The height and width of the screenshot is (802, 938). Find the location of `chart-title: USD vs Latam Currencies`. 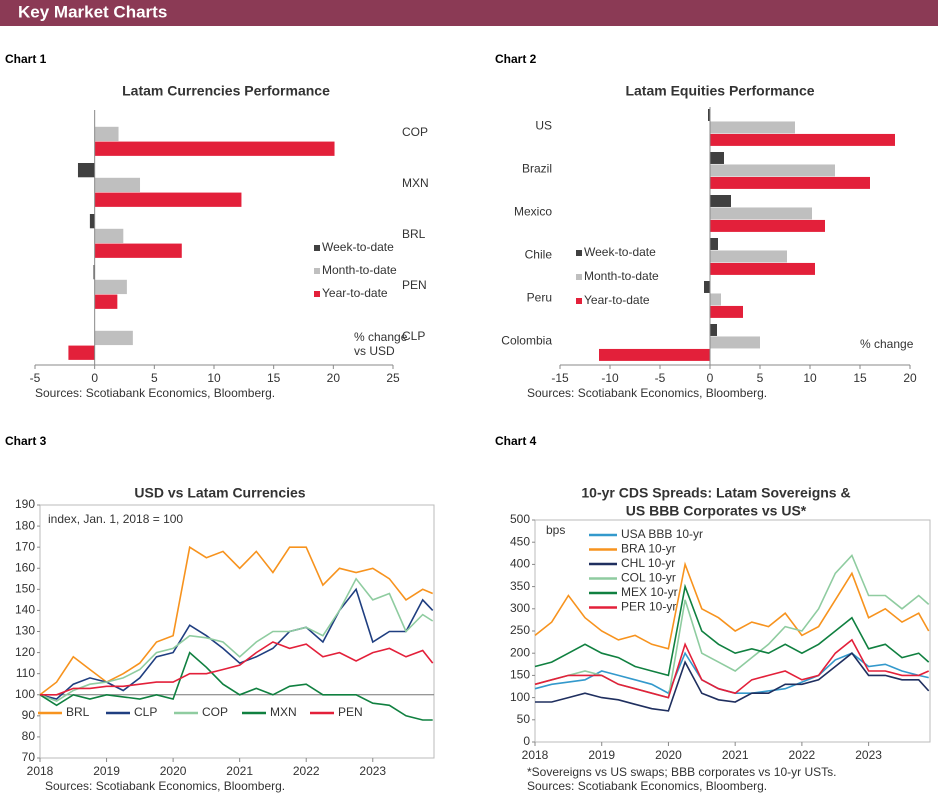

chart-title: USD vs Latam Currencies is located at coordinates (219, 493).